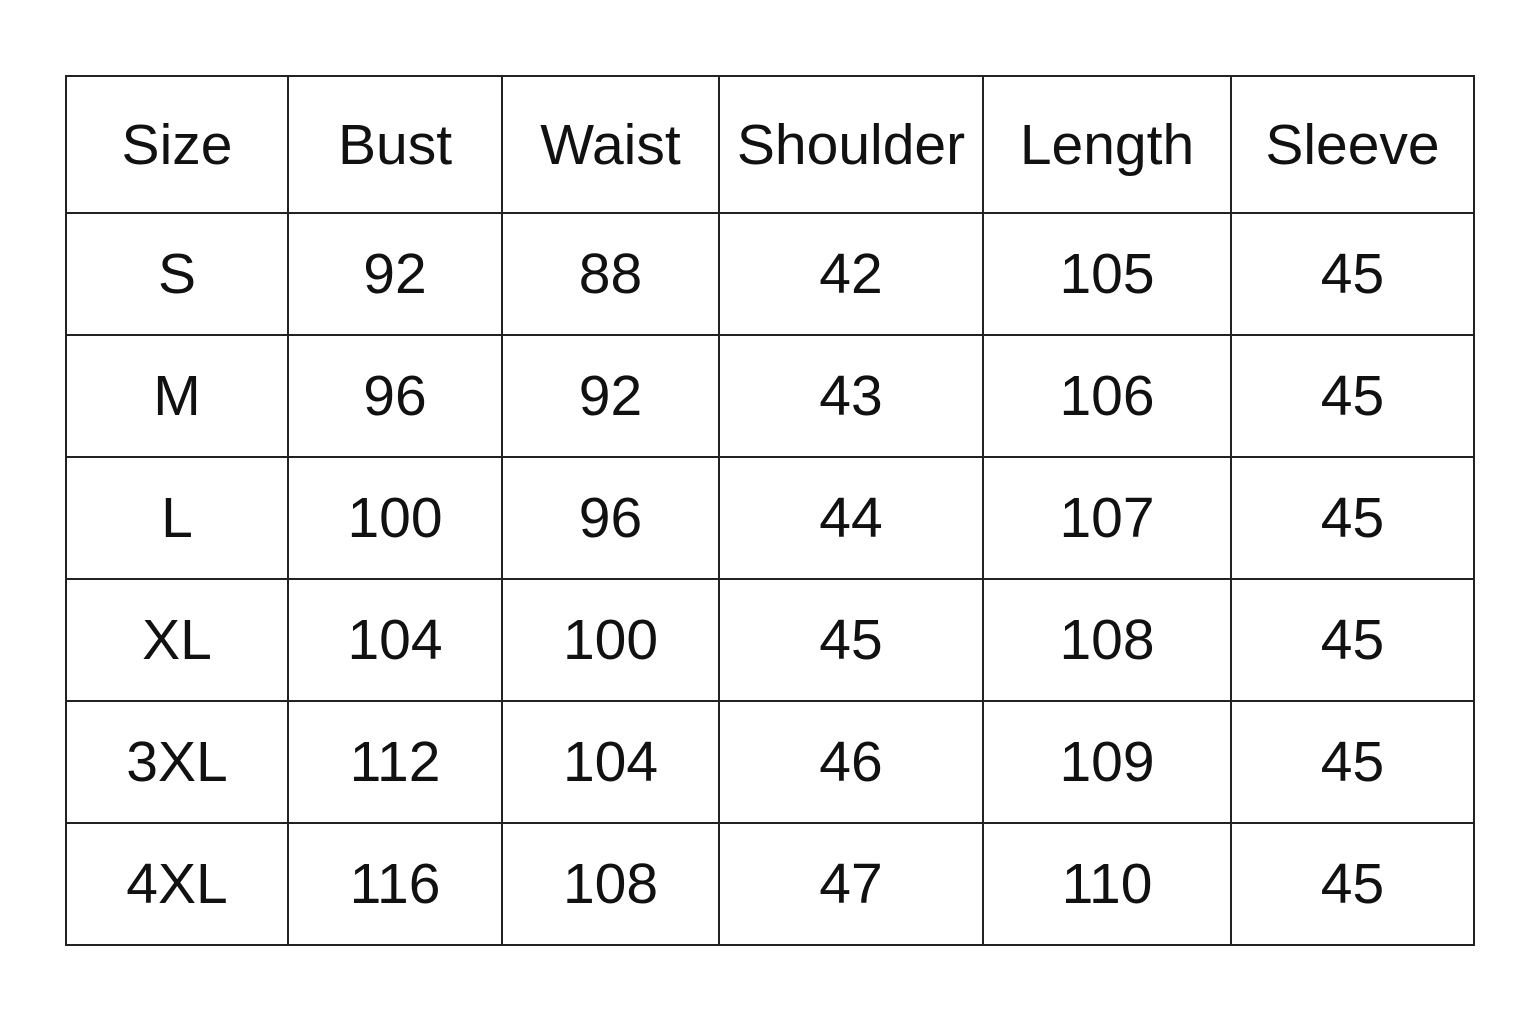 The width and height of the screenshot is (1536, 1024). What do you see at coordinates (1107, 762) in the screenshot?
I see `table-cell: 109` at bounding box center [1107, 762].